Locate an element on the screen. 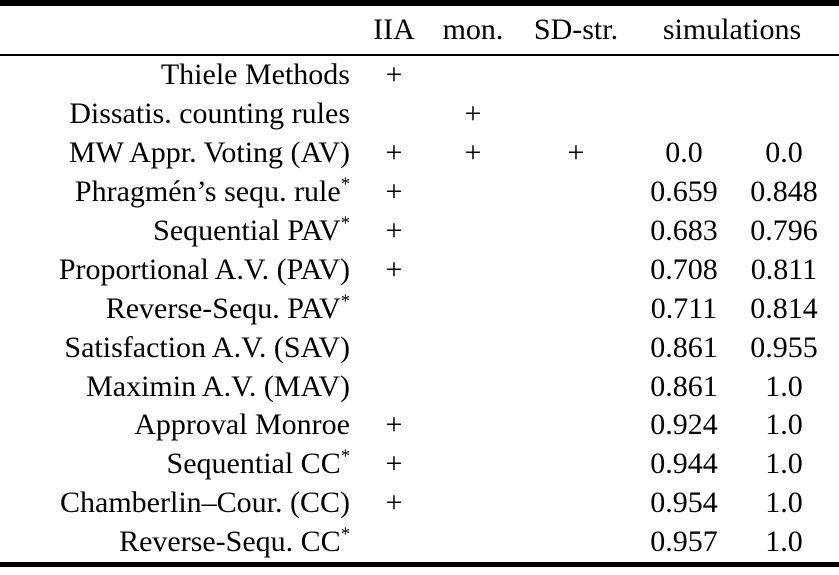 The width and height of the screenshot is (839, 575). sim-value-2: 0.814 is located at coordinates (784, 308).